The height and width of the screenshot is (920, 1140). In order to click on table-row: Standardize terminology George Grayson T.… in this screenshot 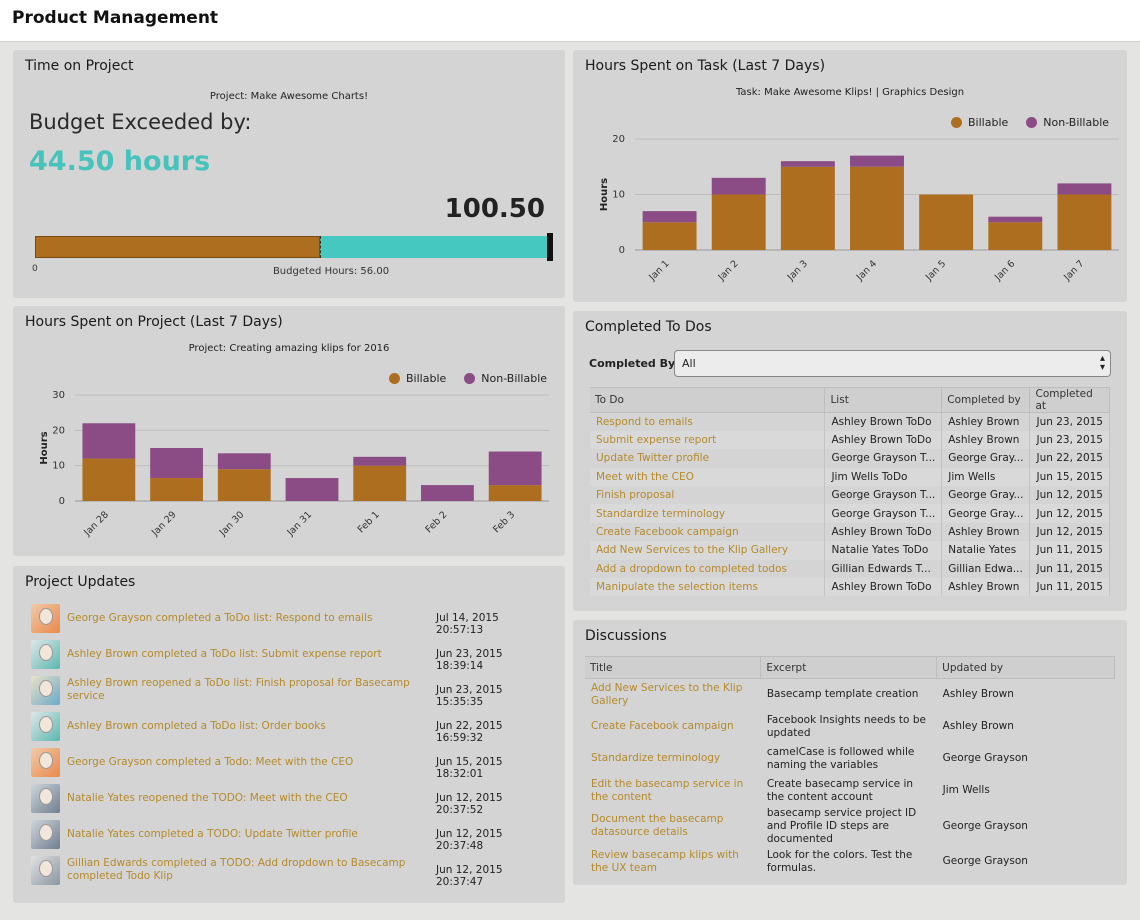, I will do `click(850, 513)`.